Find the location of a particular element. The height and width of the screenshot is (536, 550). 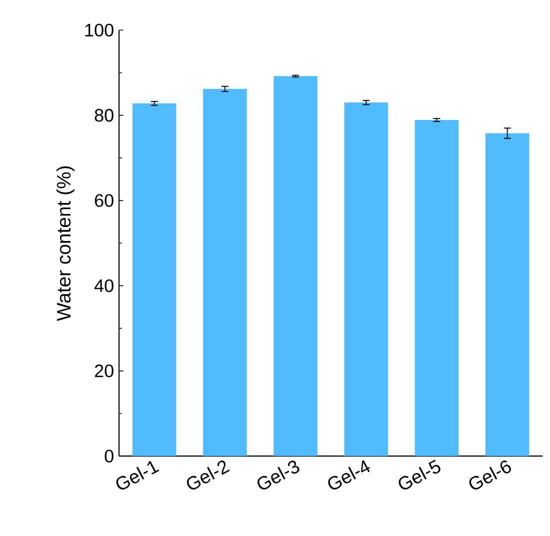

x-tick-label: Gel-5 is located at coordinates (419, 475).